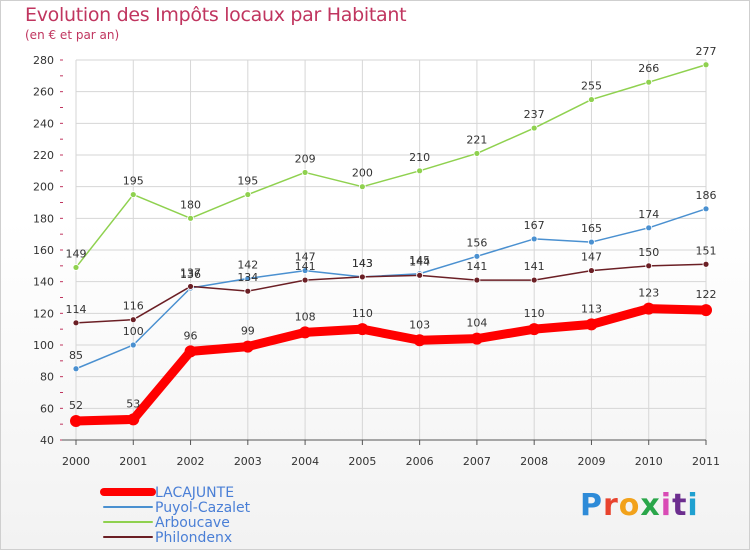  Describe the element at coordinates (43, 155) in the screenshot. I see `y-tick-label: 220` at that location.